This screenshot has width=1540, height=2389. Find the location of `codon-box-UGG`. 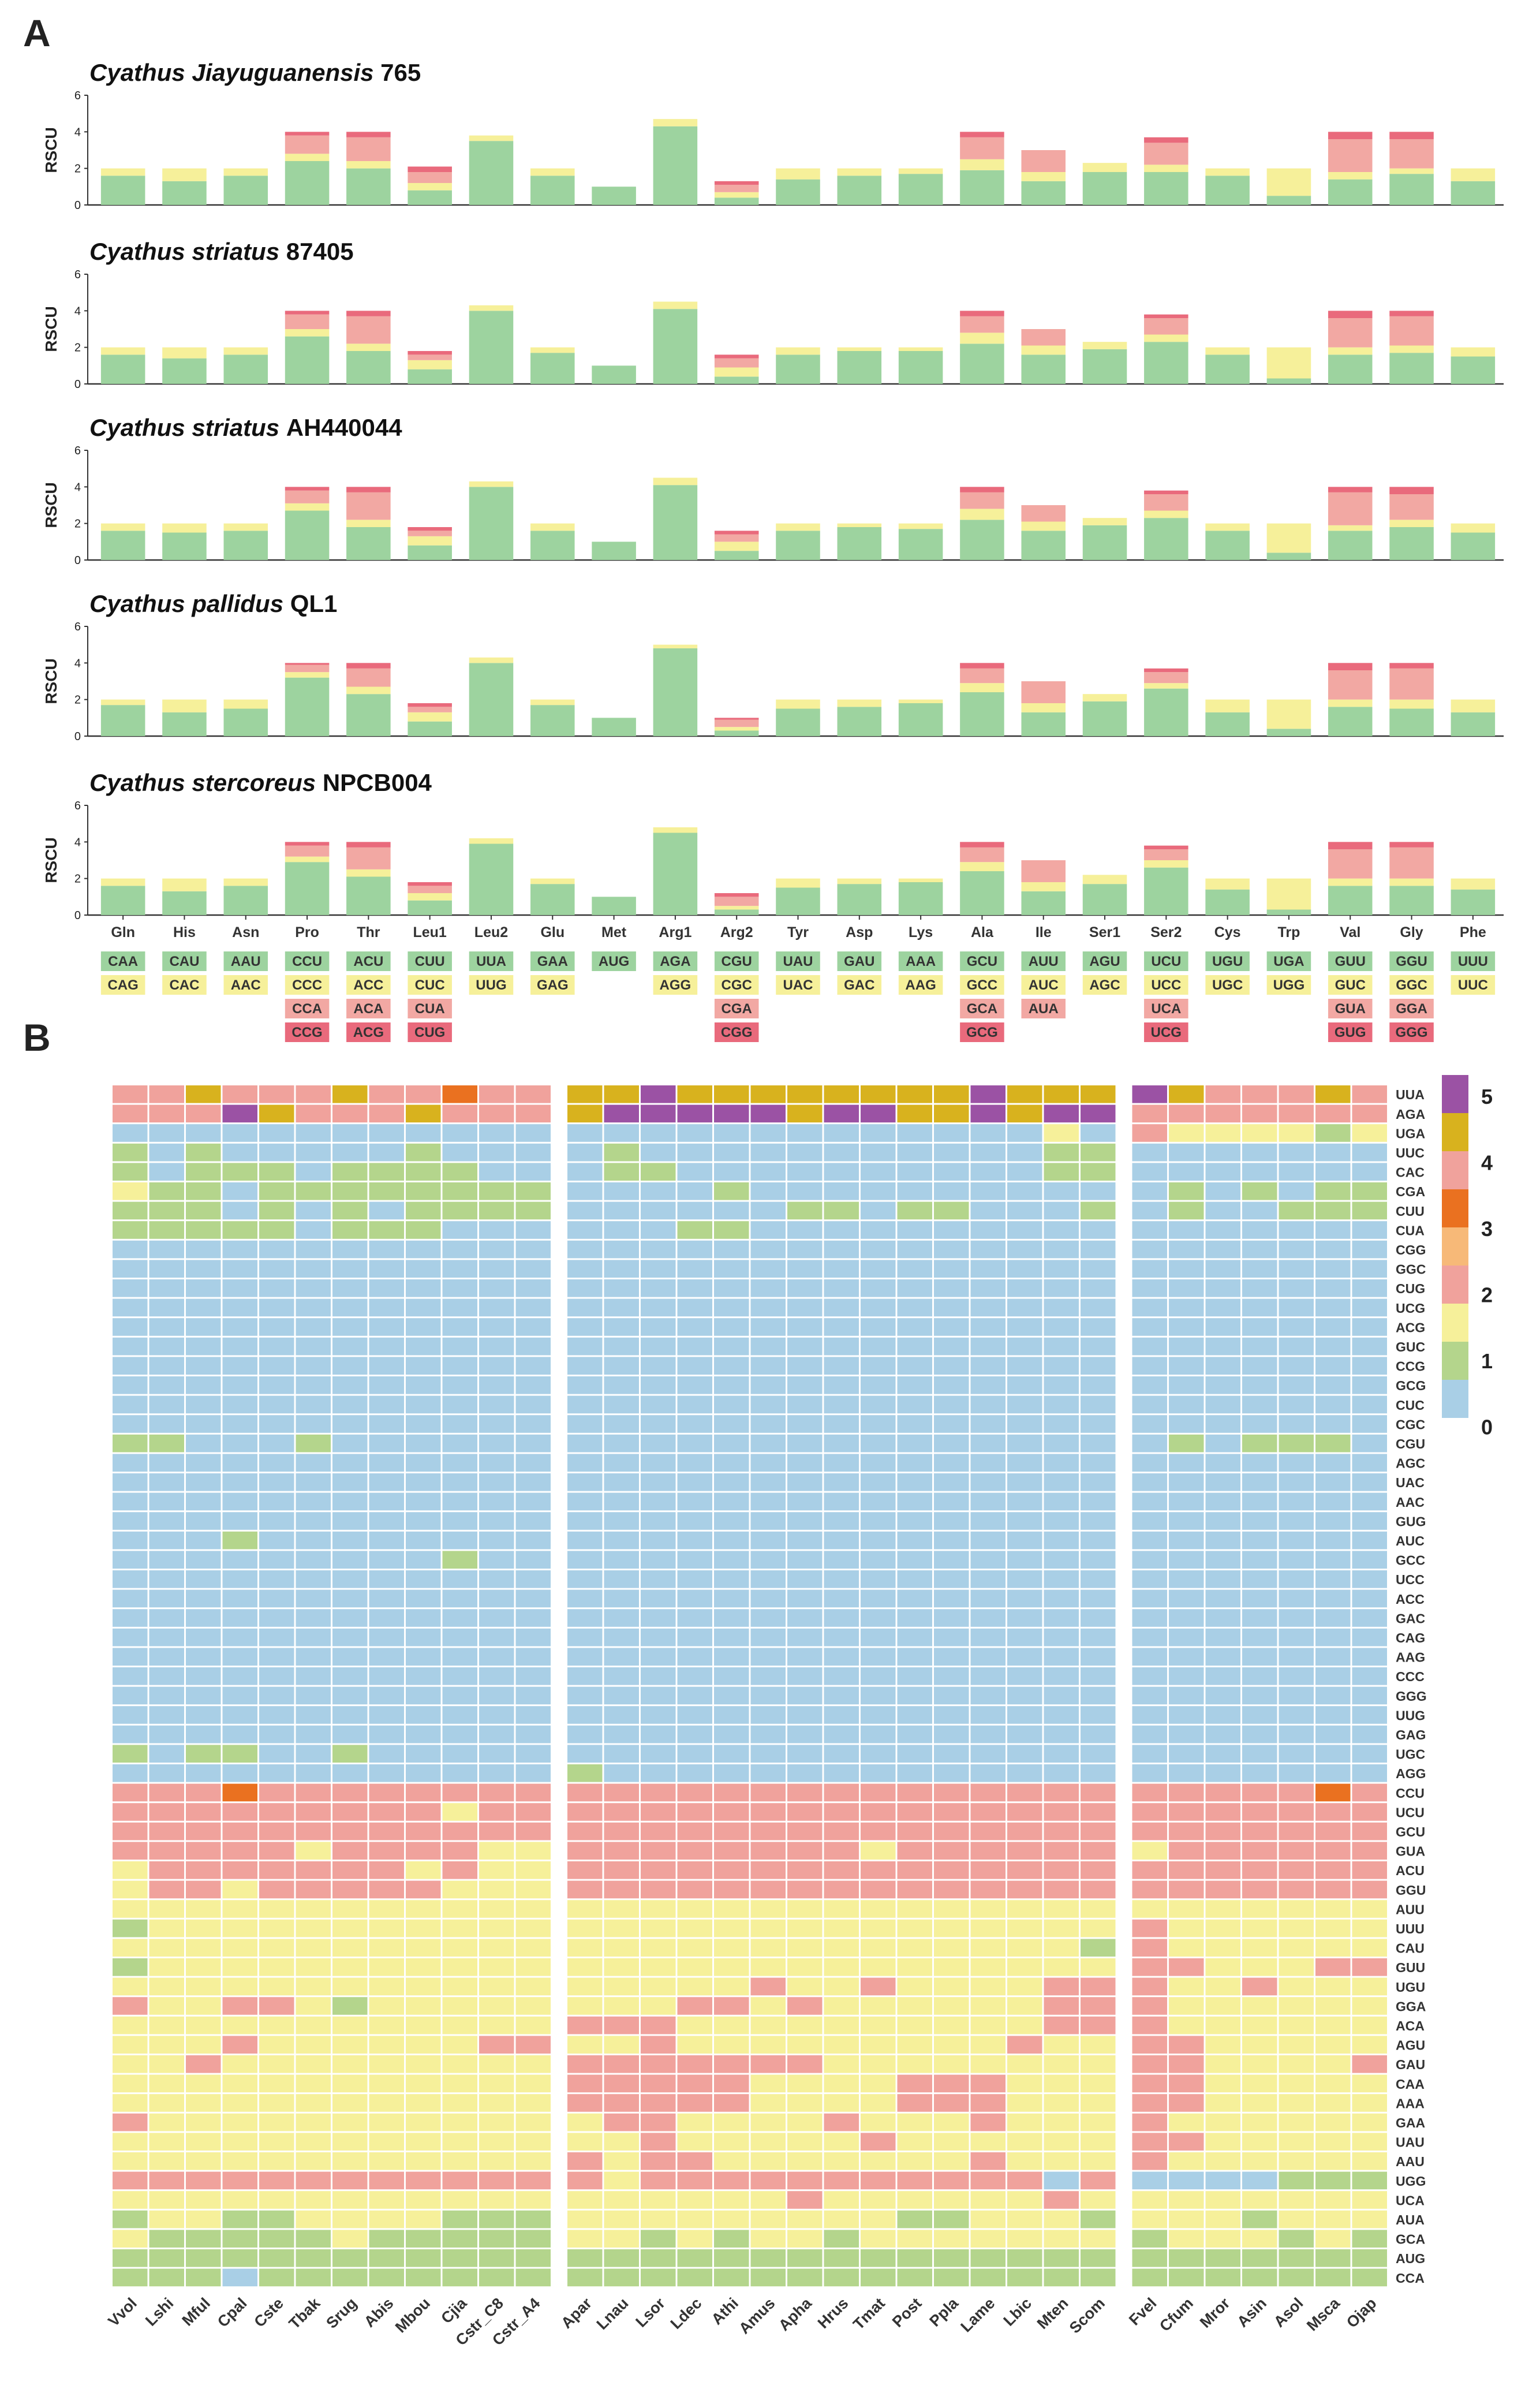

codon-box-UGG is located at coordinates (1288, 985).